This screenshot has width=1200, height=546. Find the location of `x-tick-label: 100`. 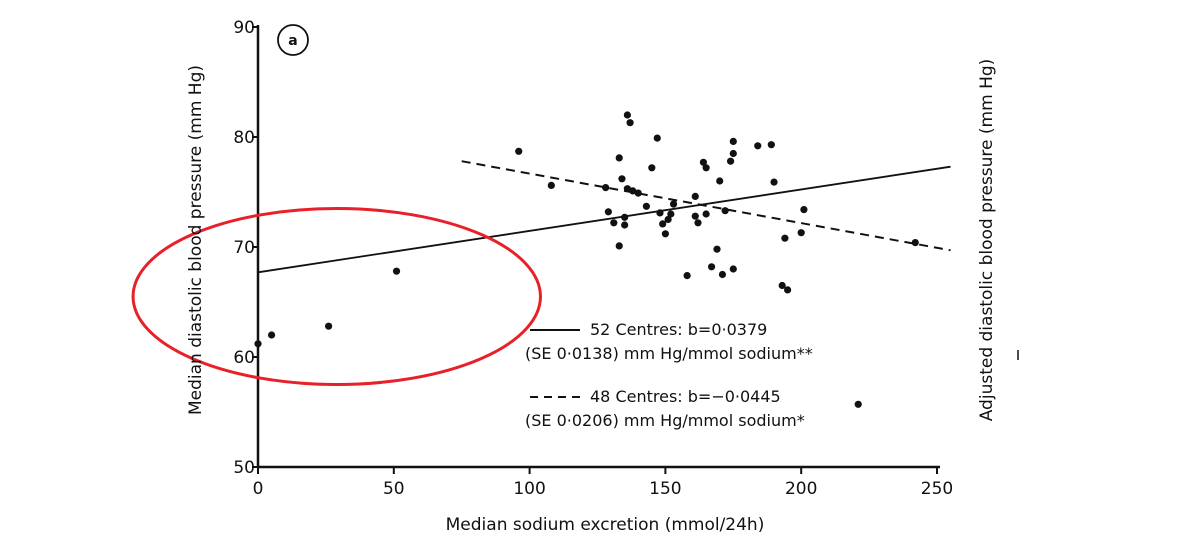

x-tick-label: 100 is located at coordinates (529, 489).